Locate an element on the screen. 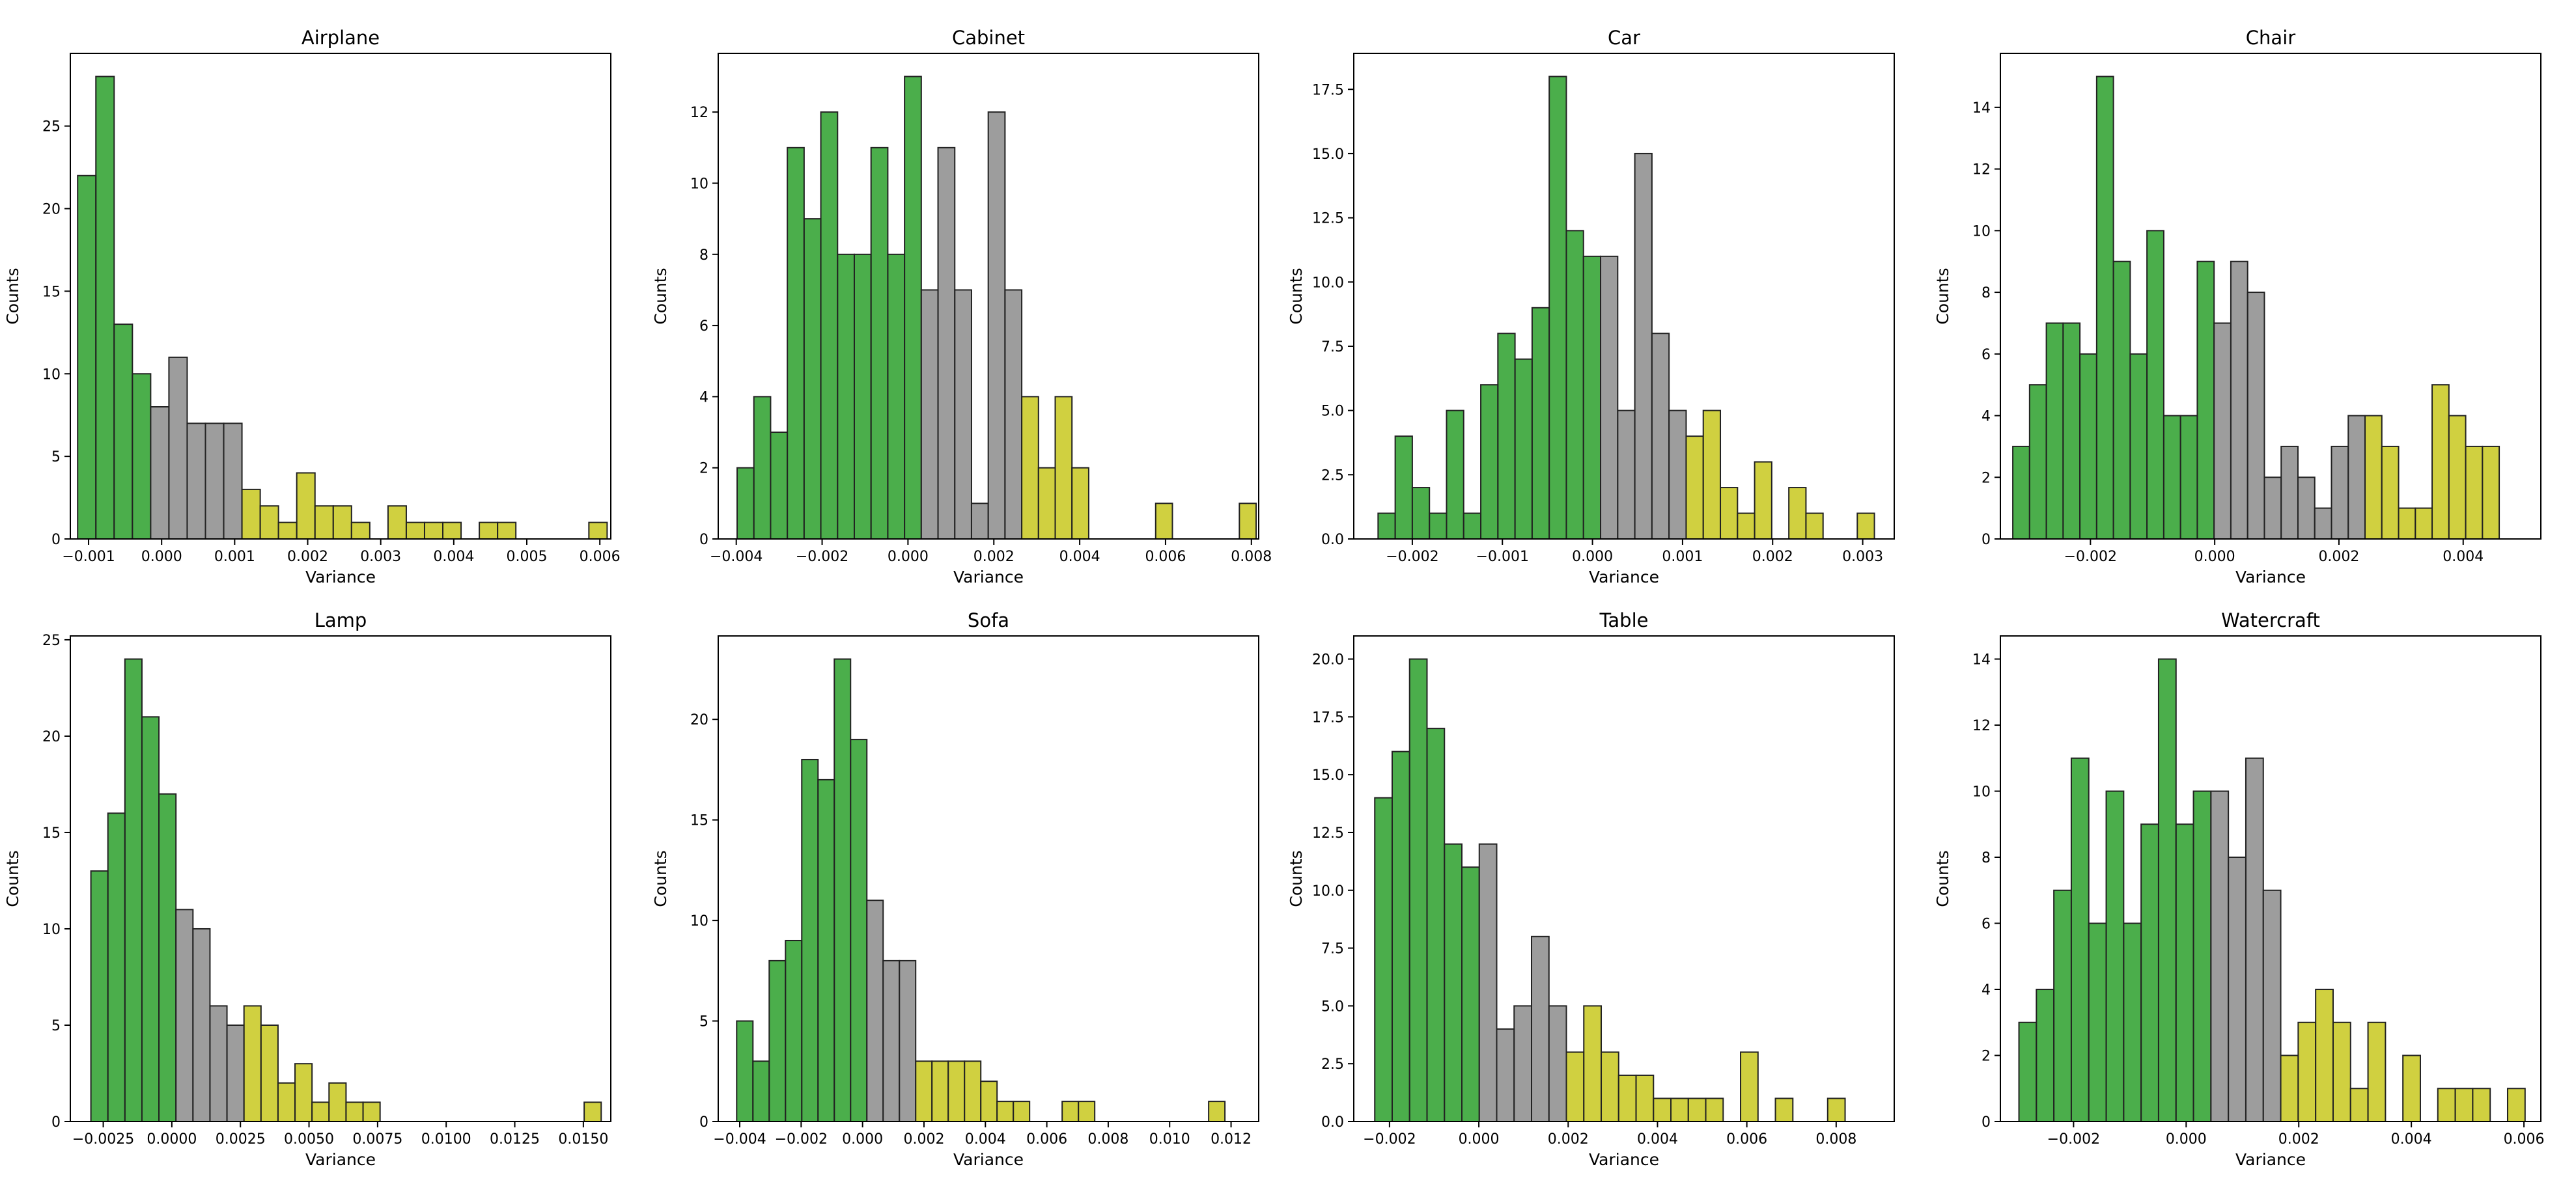 Image resolution: width=2576 pixels, height=1184 pixels. y-tick-label: 2.5 is located at coordinates (1333, 475).